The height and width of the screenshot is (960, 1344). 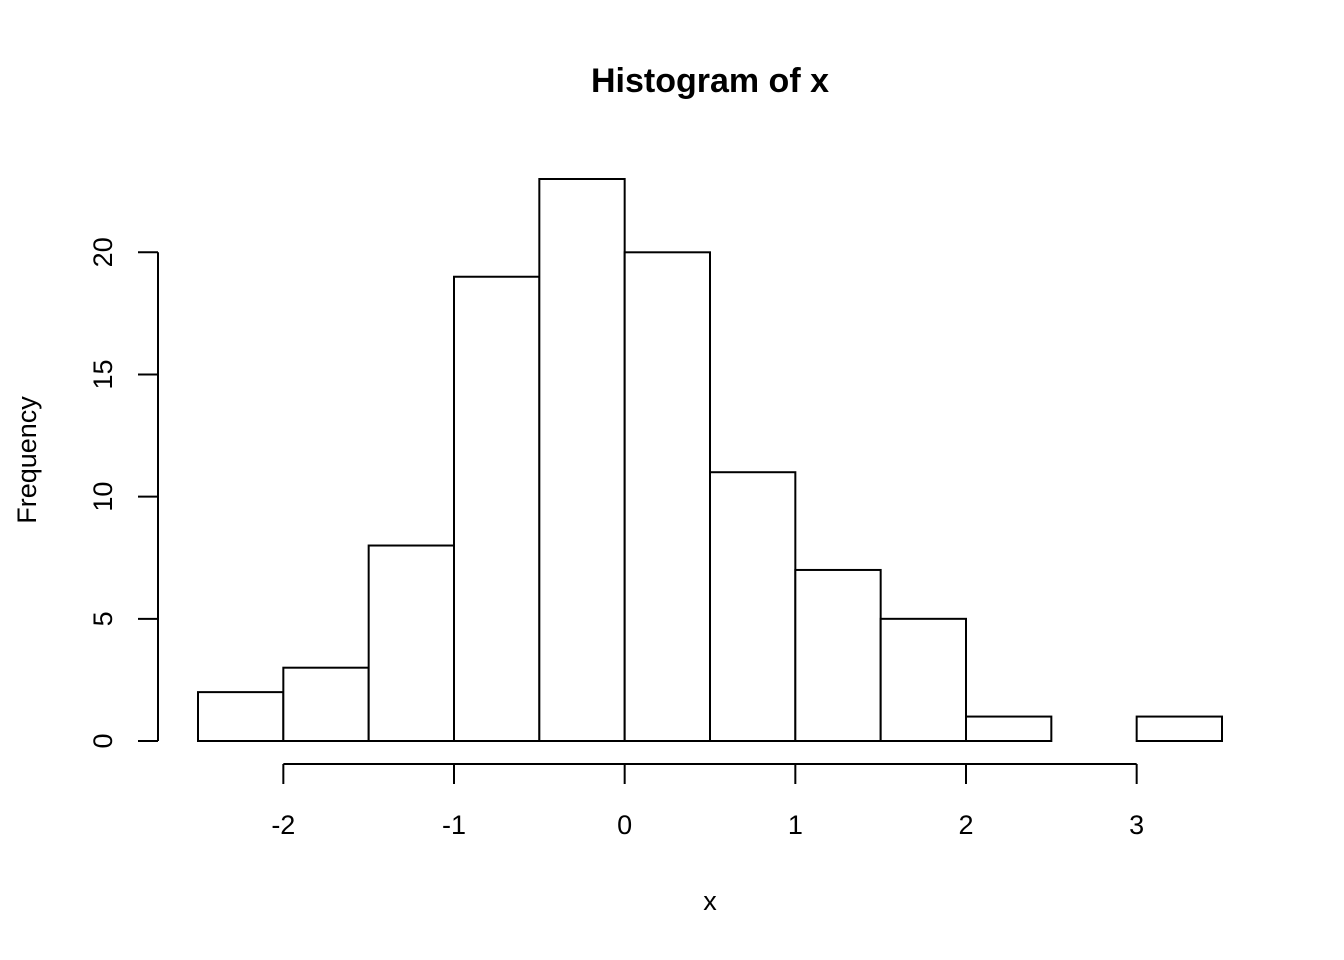 What do you see at coordinates (624, 825) in the screenshot?
I see `x-tick-label-2: 0` at bounding box center [624, 825].